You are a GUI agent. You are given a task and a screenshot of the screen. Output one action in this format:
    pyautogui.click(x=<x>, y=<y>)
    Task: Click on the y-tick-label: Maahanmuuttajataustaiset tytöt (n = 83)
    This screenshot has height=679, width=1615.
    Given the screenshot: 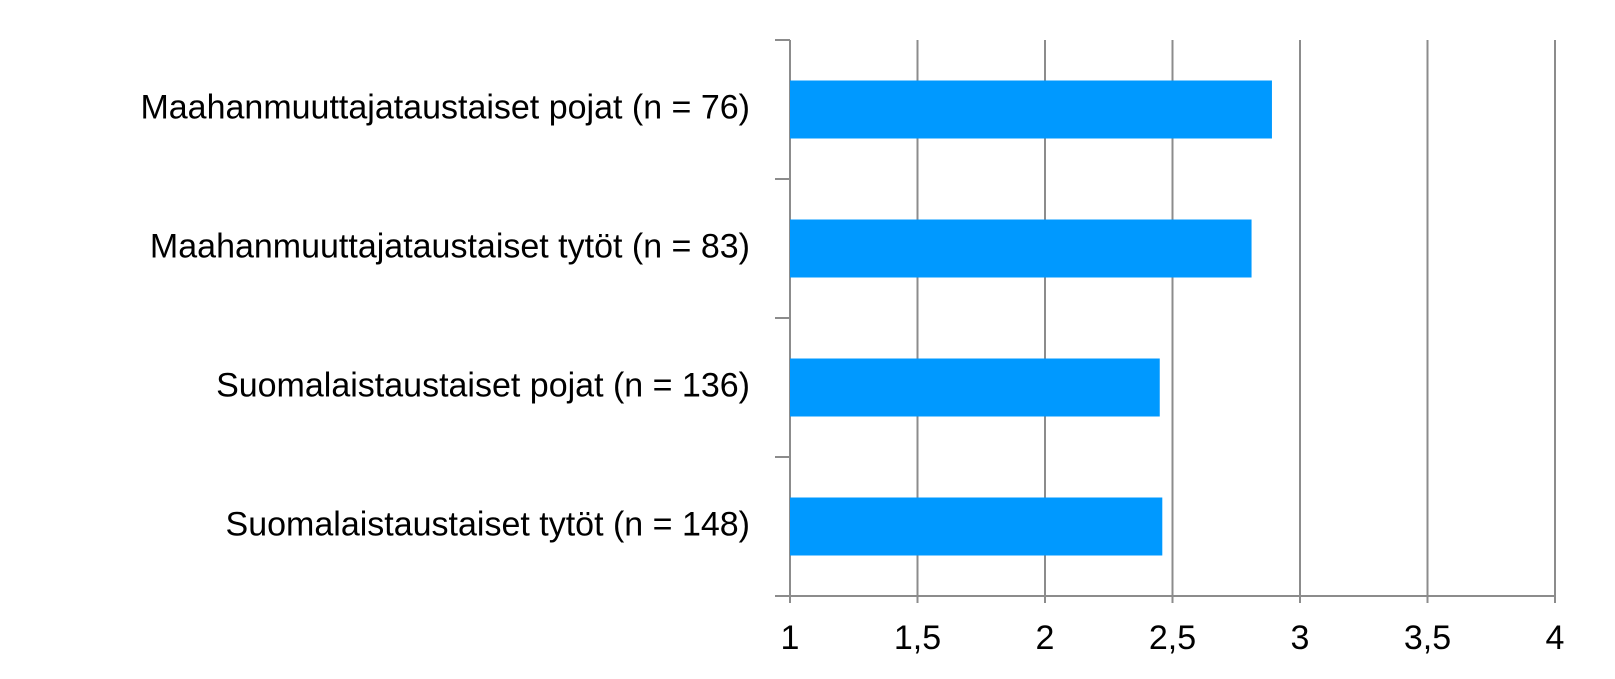 What is the action you would take?
    pyautogui.click(x=450, y=246)
    